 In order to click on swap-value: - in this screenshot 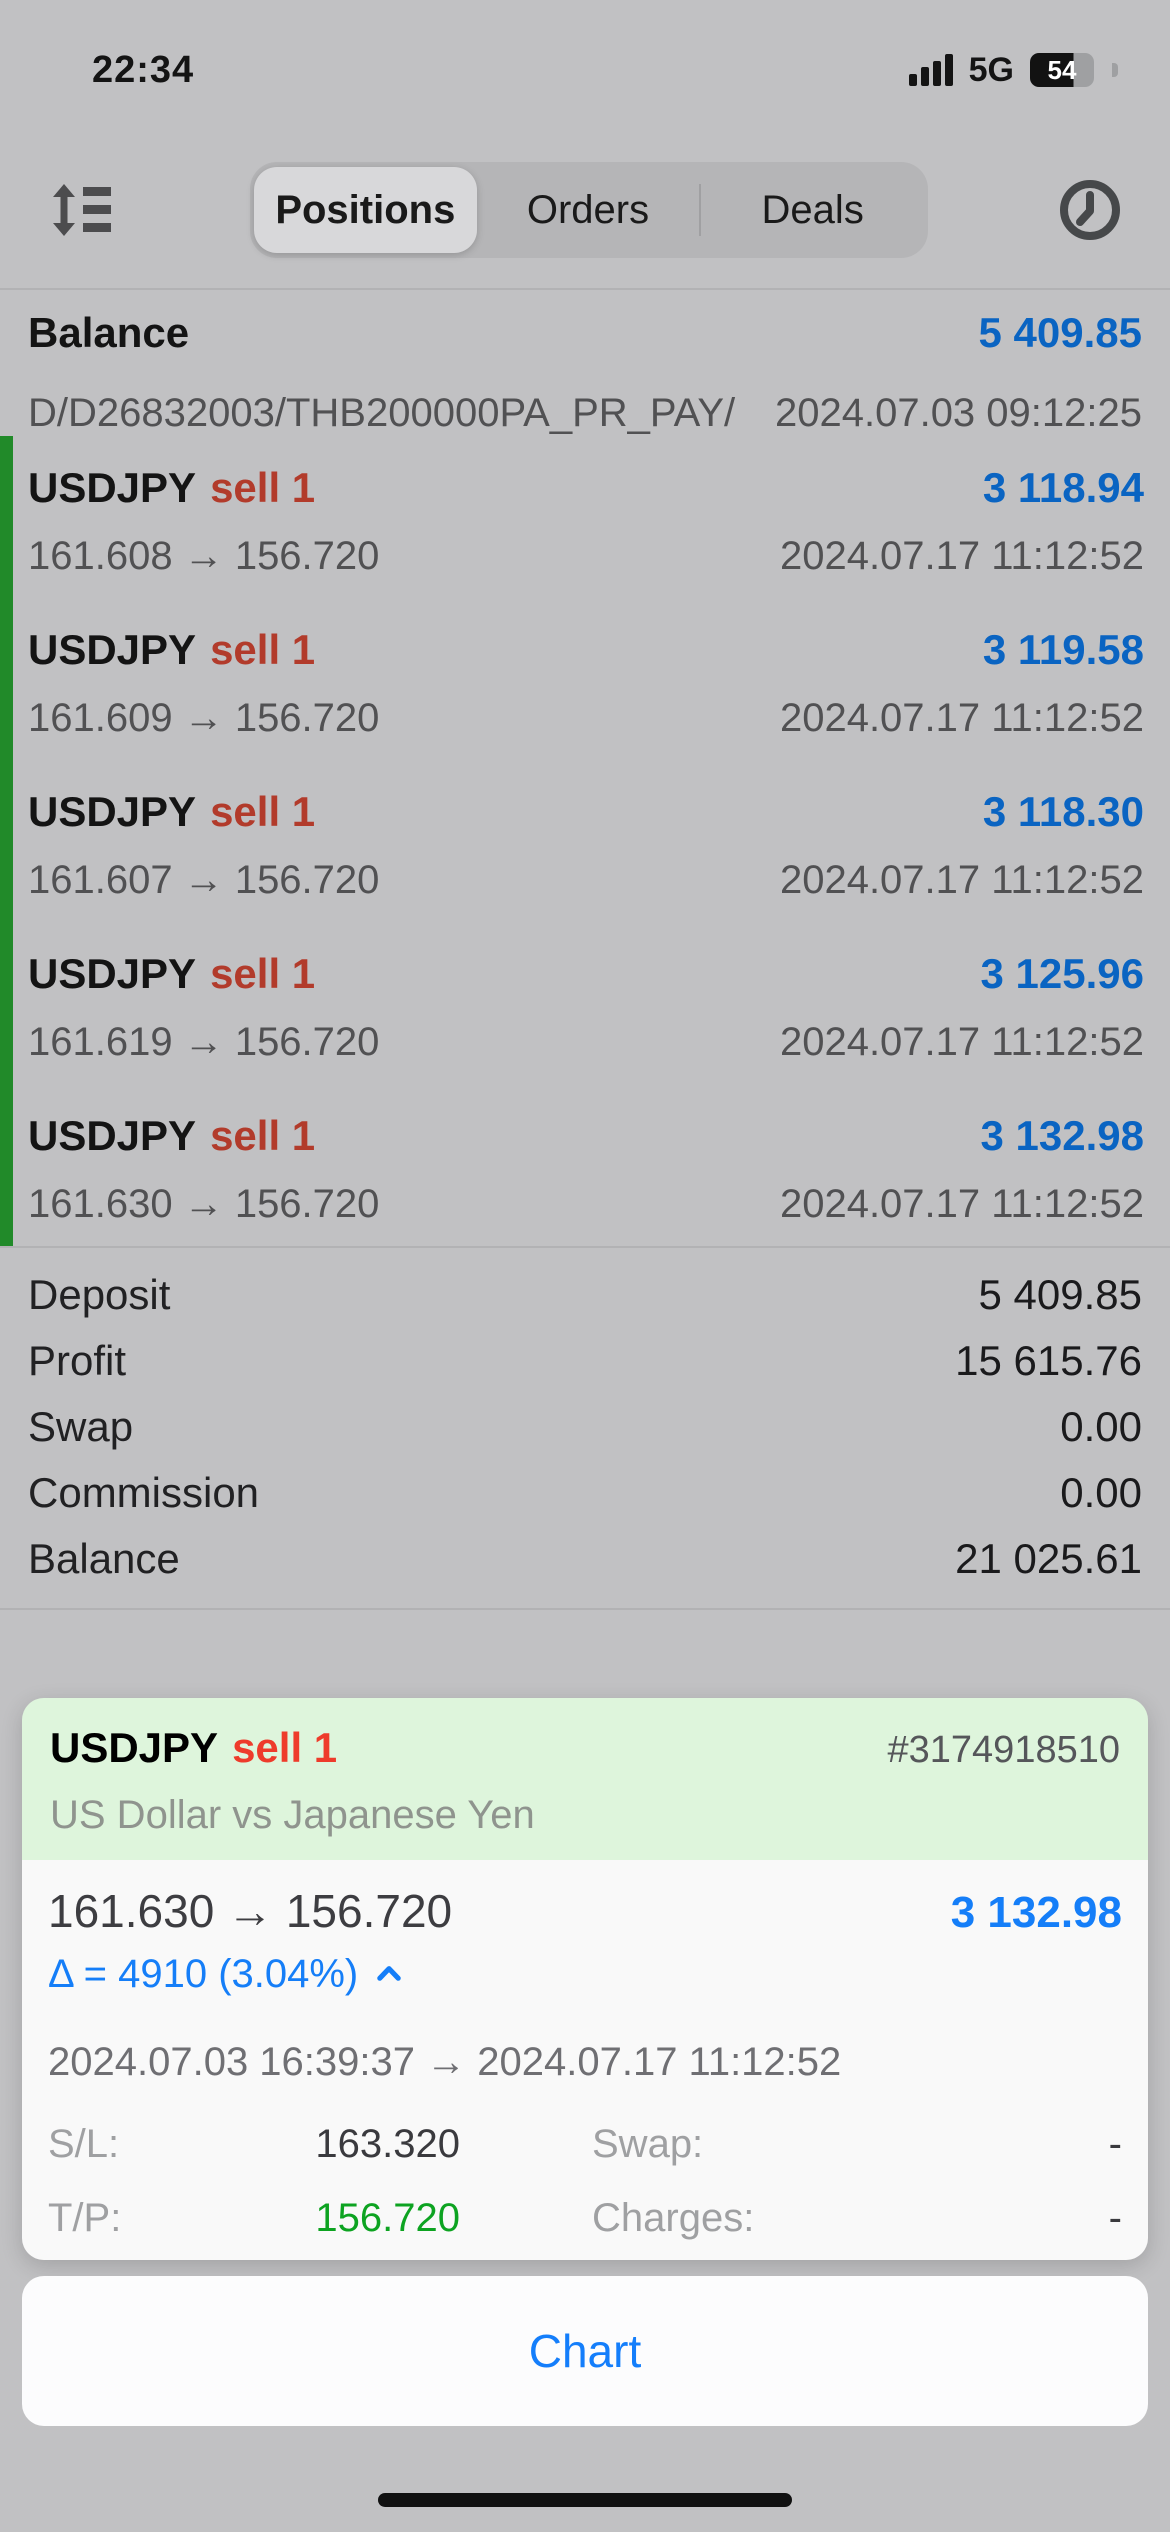, I will do `click(1115, 2144)`.